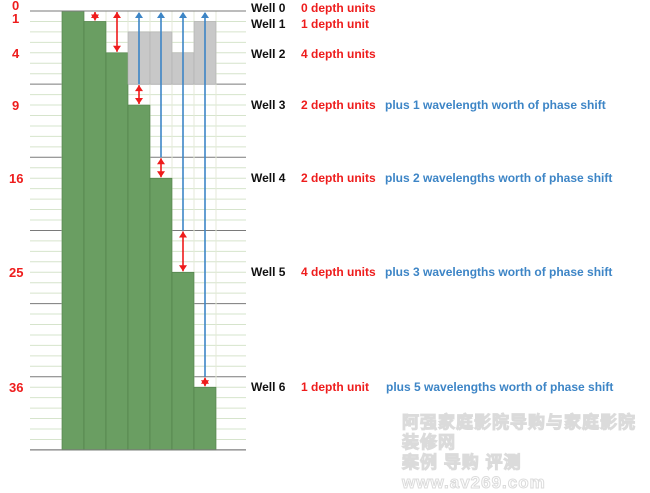 The width and height of the screenshot is (650, 493). What do you see at coordinates (16, 179) in the screenshot?
I see `depth-axis-label: 16` at bounding box center [16, 179].